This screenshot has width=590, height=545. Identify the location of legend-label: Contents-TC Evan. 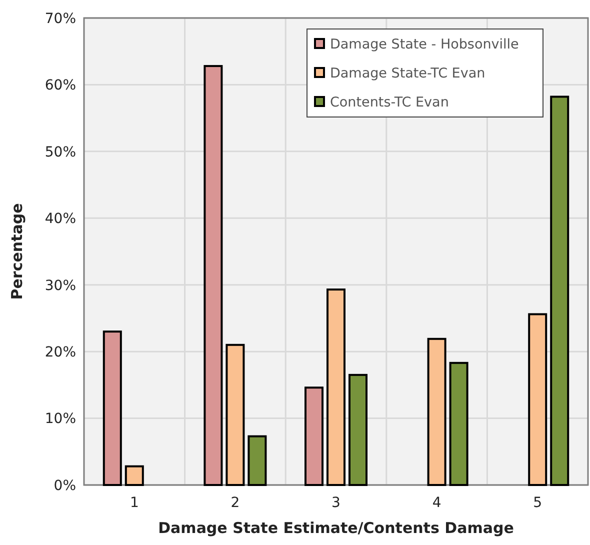
(389, 102).